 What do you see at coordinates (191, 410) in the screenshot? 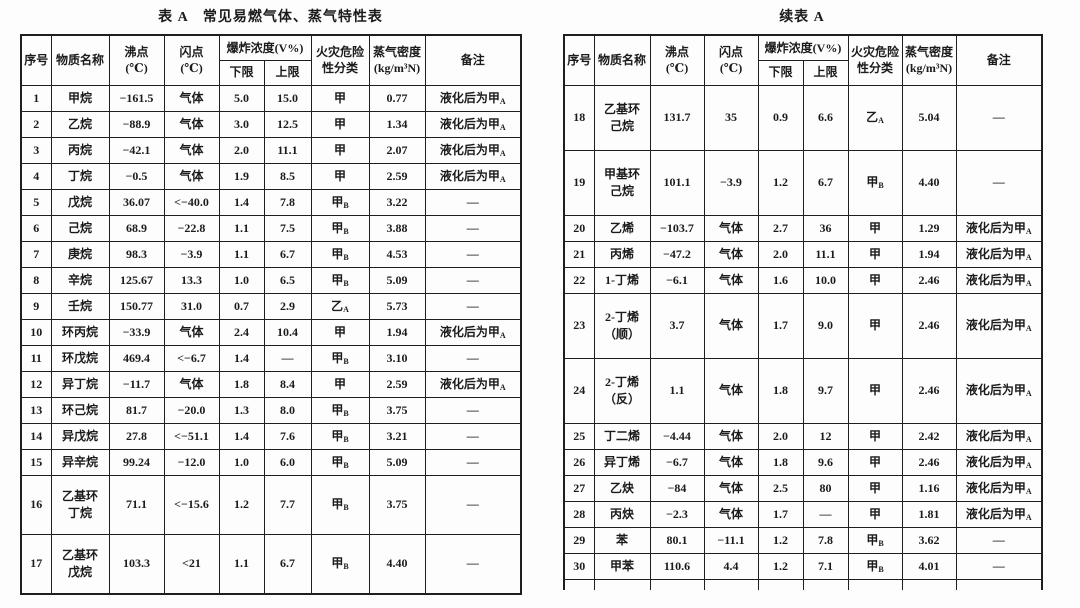
I see `cell-flash-point: −20.0` at bounding box center [191, 410].